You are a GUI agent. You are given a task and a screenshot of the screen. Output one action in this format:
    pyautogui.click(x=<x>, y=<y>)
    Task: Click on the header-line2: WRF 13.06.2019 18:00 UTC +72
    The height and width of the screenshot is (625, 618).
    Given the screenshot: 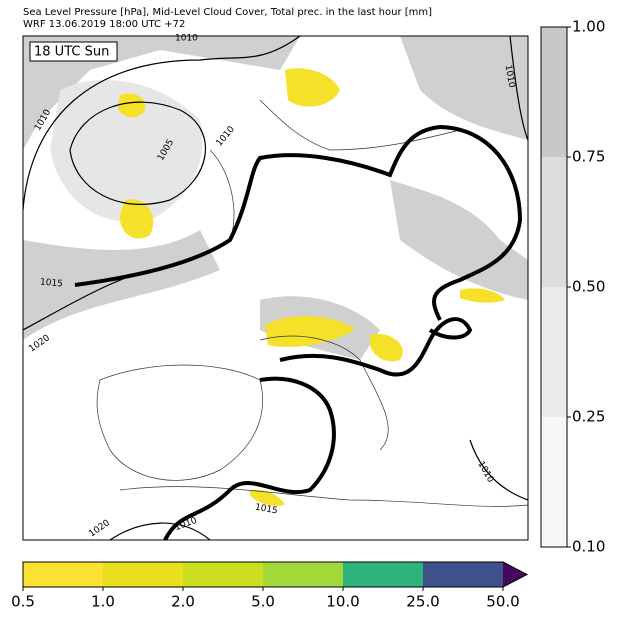 What is the action you would take?
    pyautogui.click(x=104, y=24)
    